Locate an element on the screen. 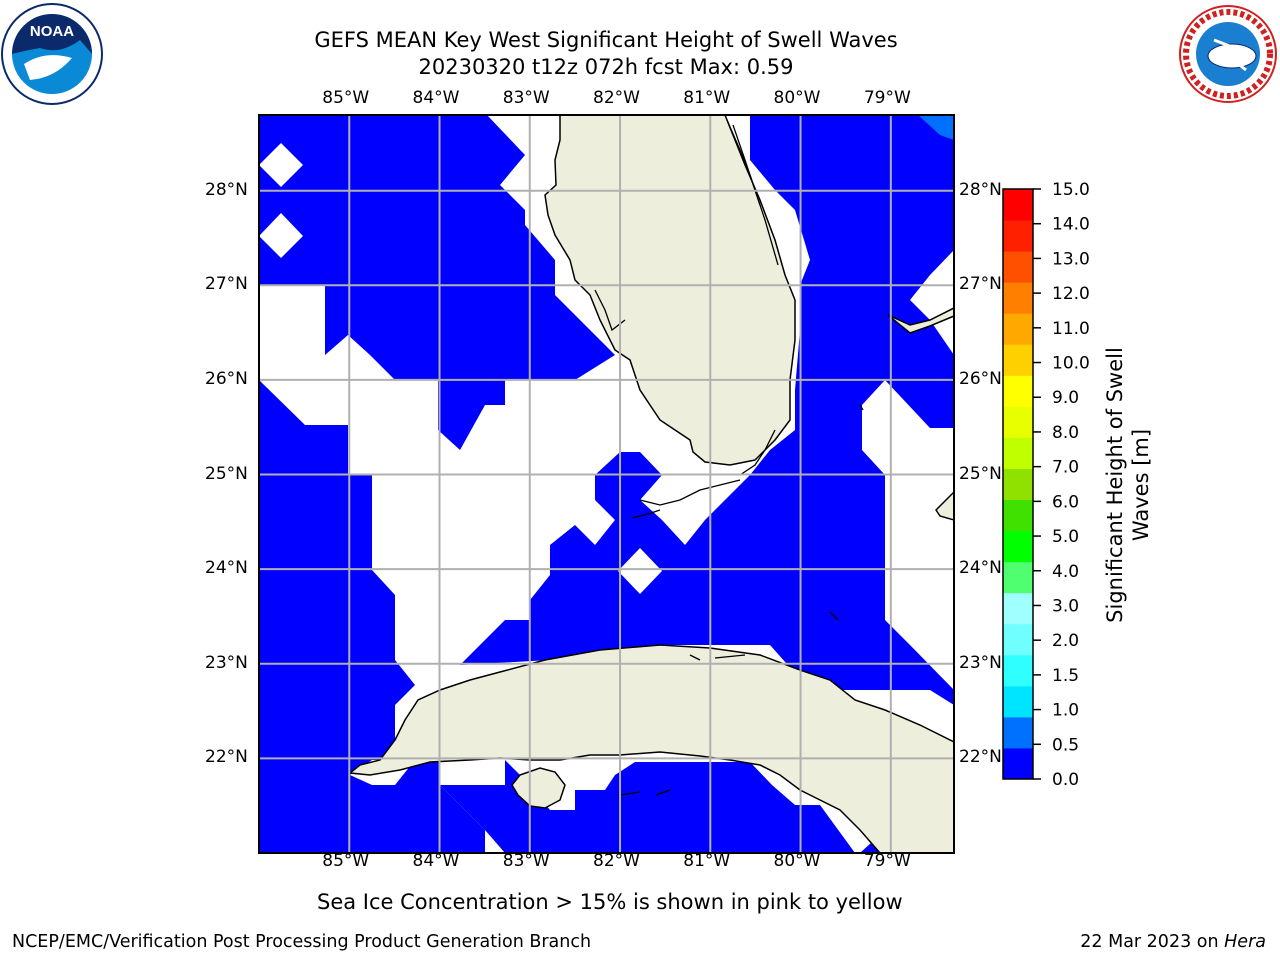 This screenshot has height=960, width=1280. lat-tick-left: 22°N is located at coordinates (226, 757).